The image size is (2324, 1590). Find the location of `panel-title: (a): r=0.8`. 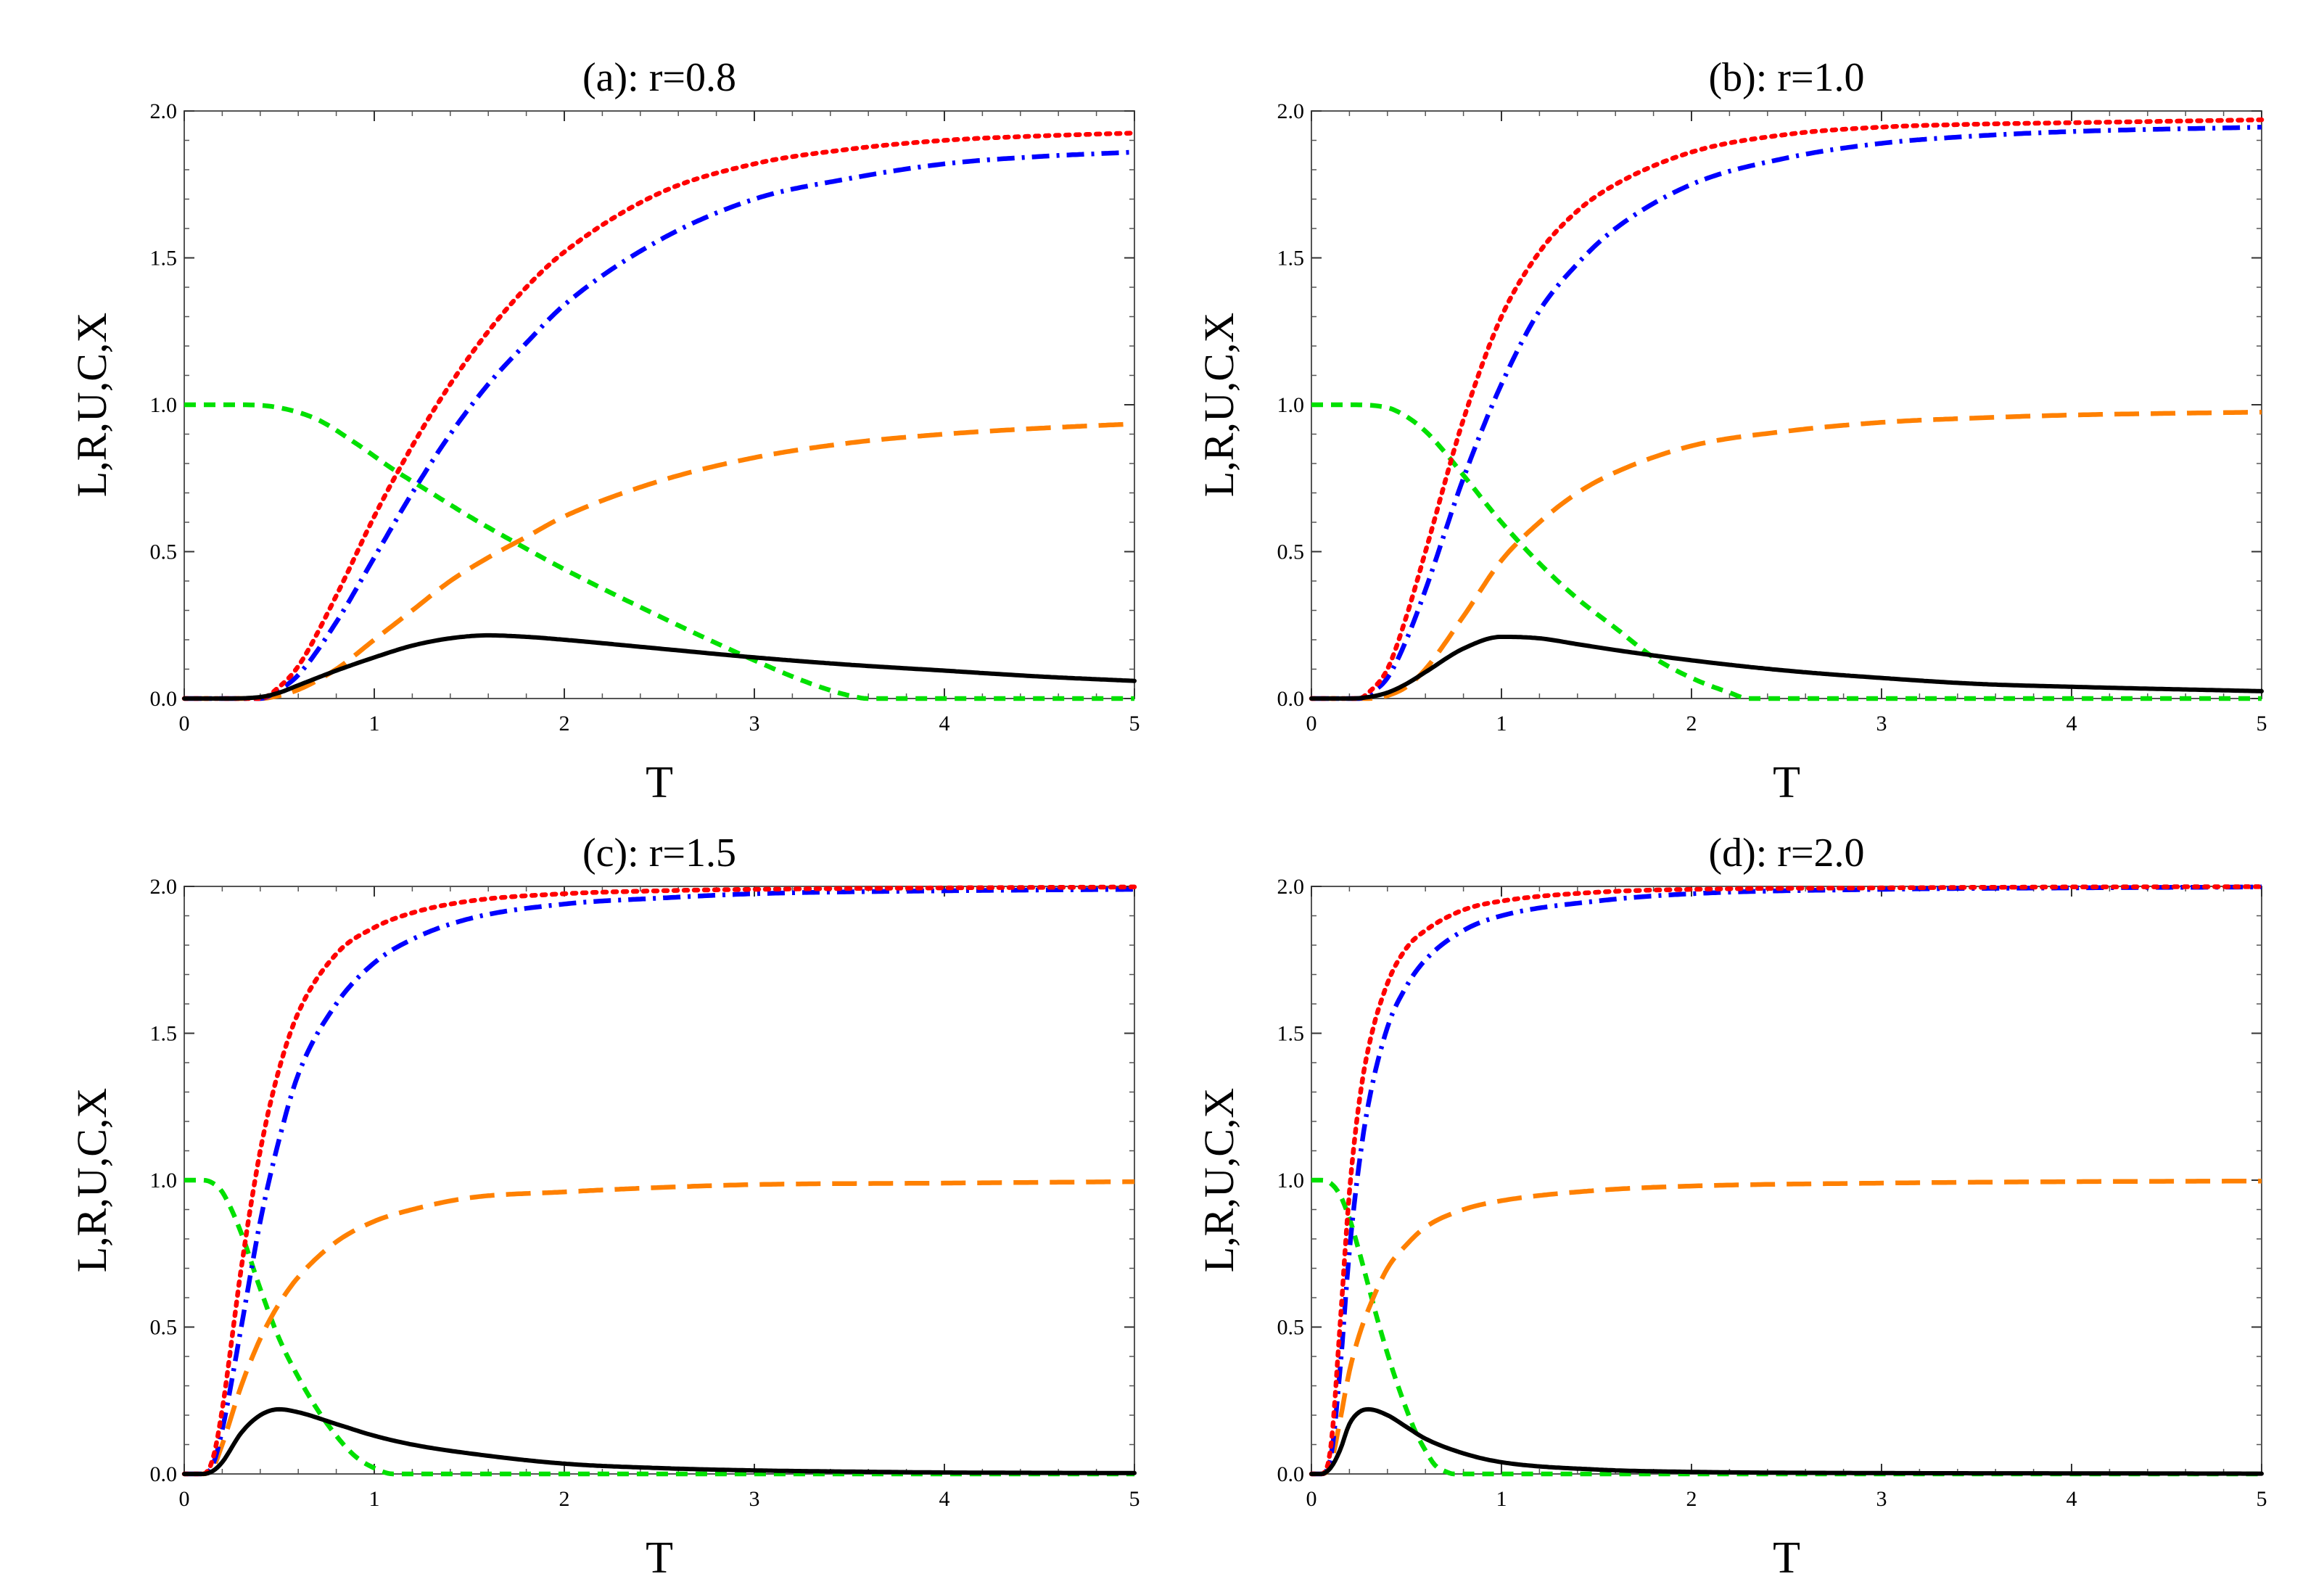

panel-title: (a): r=0.8 is located at coordinates (659, 77).